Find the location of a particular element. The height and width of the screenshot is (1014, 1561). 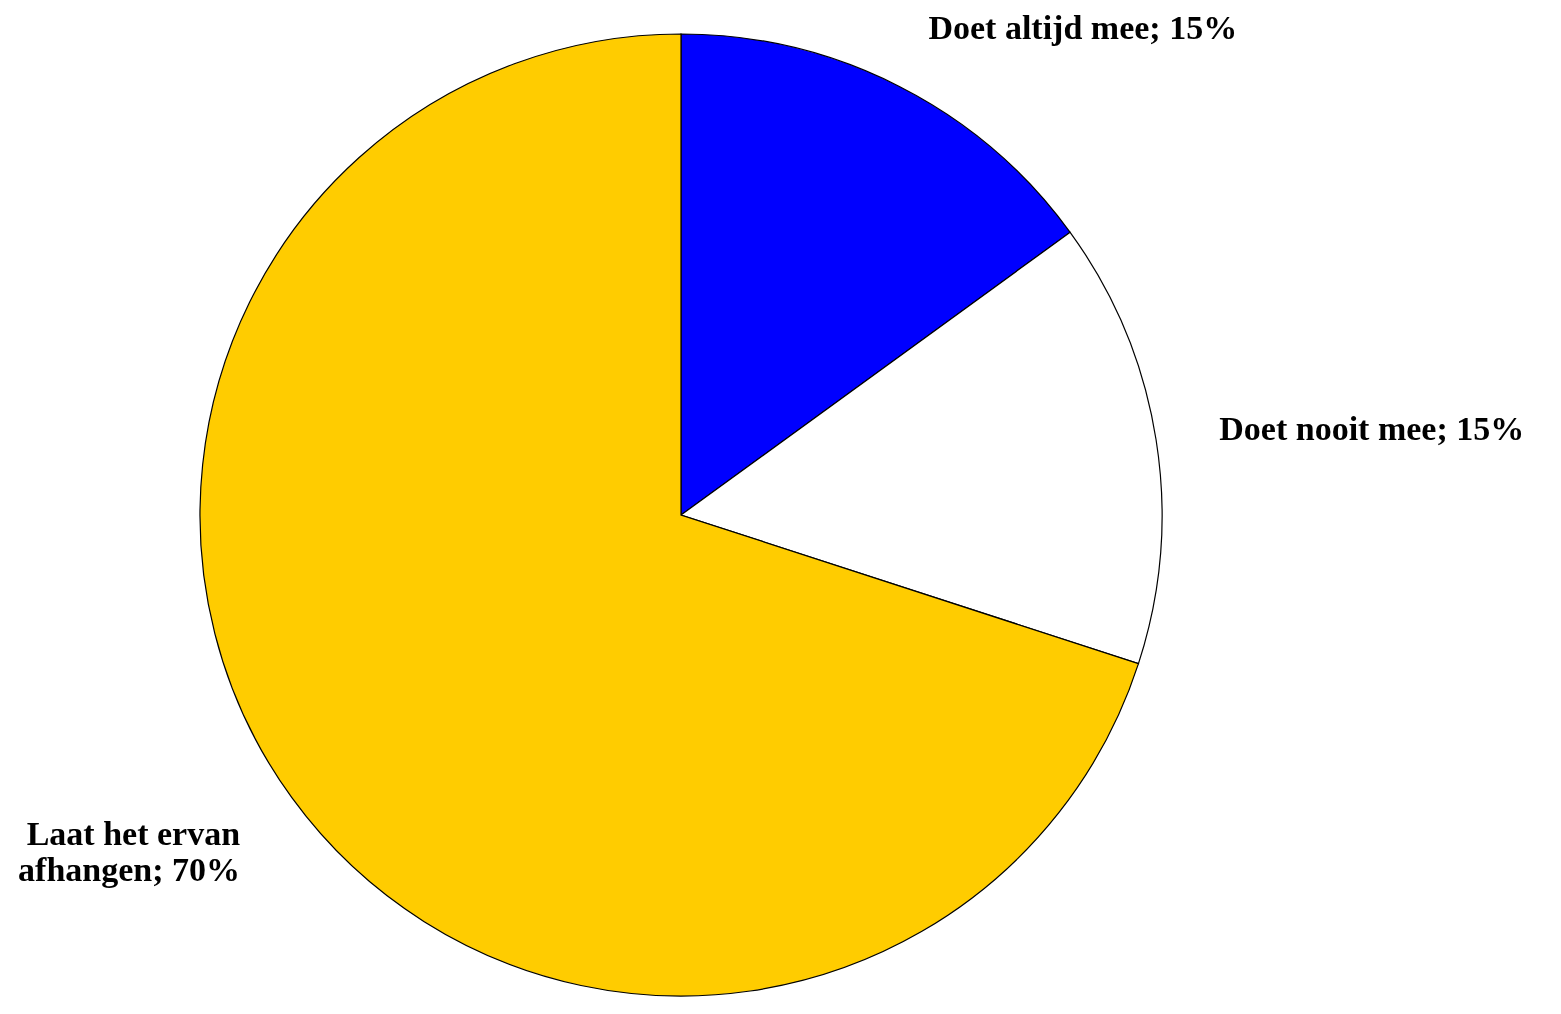

slice-label: Laat het ervan afhangen; 70% is located at coordinates (129, 852).